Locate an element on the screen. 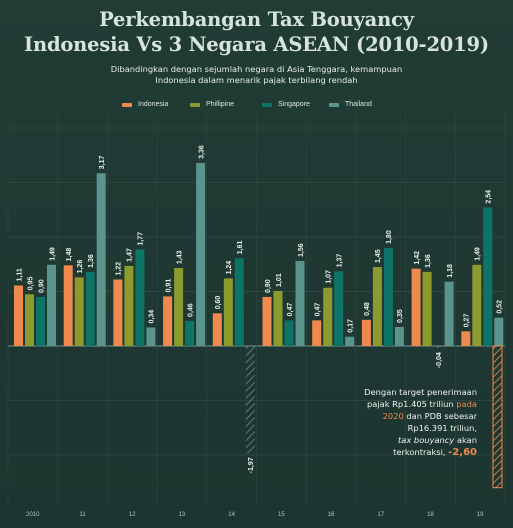  bar-indonesia-2010 is located at coordinates (18, 315).